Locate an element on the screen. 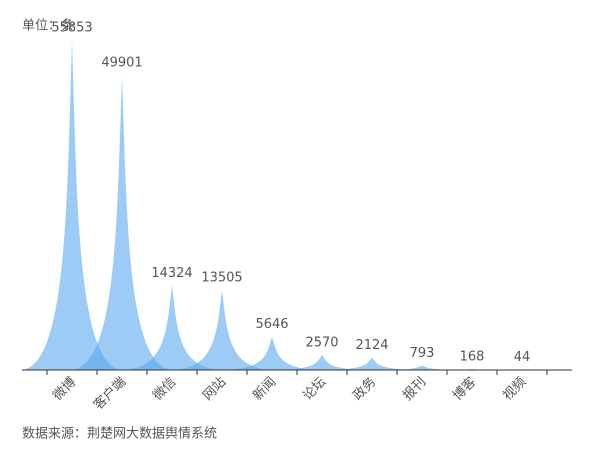 The width and height of the screenshot is (595, 465). x-tick-label: 视频 is located at coordinates (514, 389).